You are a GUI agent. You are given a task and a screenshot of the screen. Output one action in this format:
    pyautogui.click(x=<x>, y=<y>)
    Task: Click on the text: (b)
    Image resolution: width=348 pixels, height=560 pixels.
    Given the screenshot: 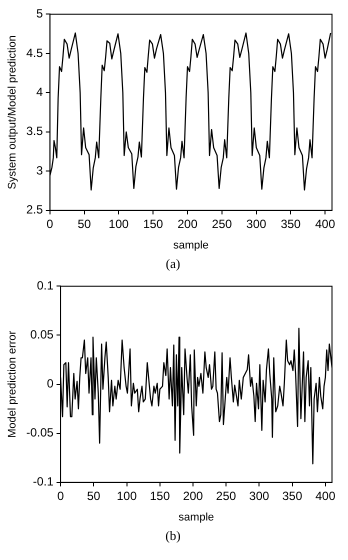 What is the action you would take?
    pyautogui.click(x=173, y=536)
    